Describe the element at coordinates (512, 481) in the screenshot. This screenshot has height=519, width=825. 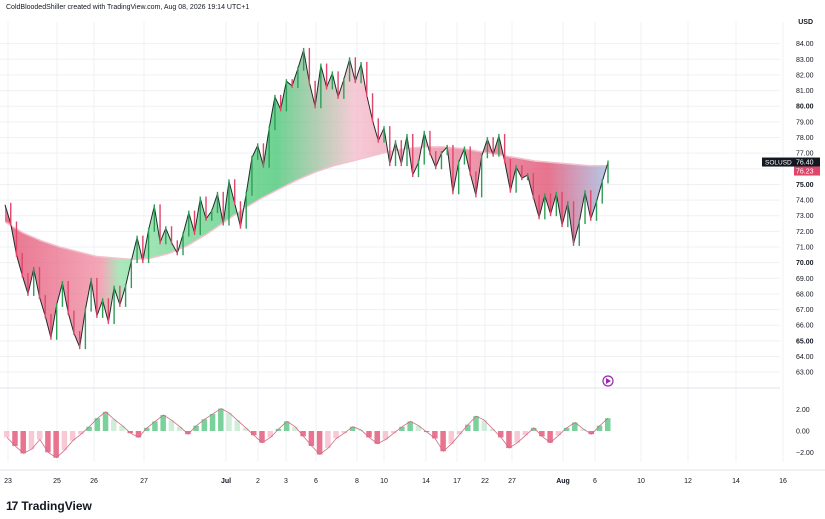
I see `x-tick-label: 27` at that location.